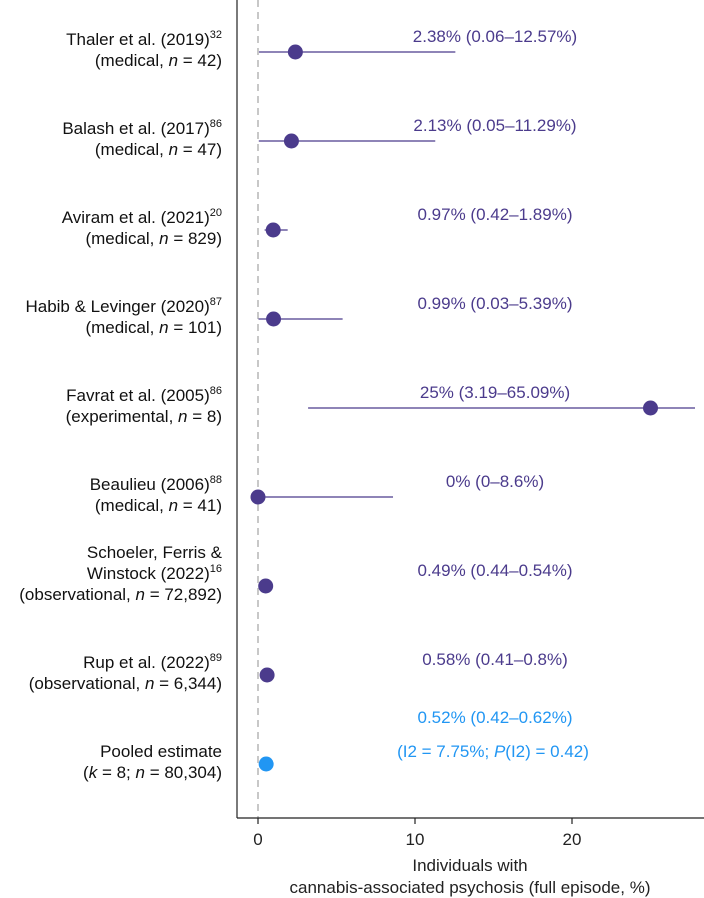 This screenshot has width=704, height=898. What do you see at coordinates (494, 125) in the screenshot?
I see `estimate-label: 2.13% (0.05–11.29%)` at bounding box center [494, 125].